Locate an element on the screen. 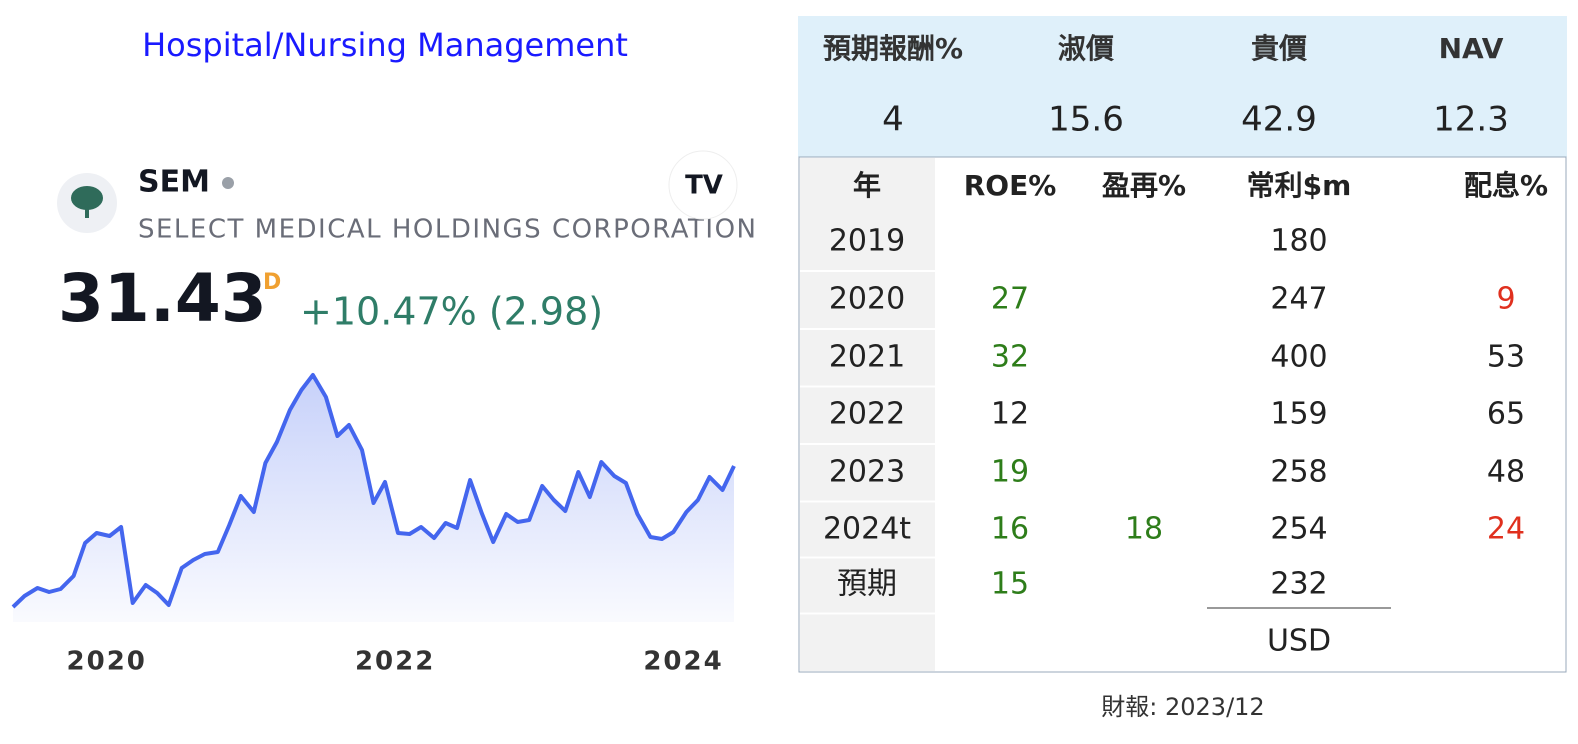 This screenshot has height=744, width=1578. table-cell: 180 is located at coordinates (1298, 241).